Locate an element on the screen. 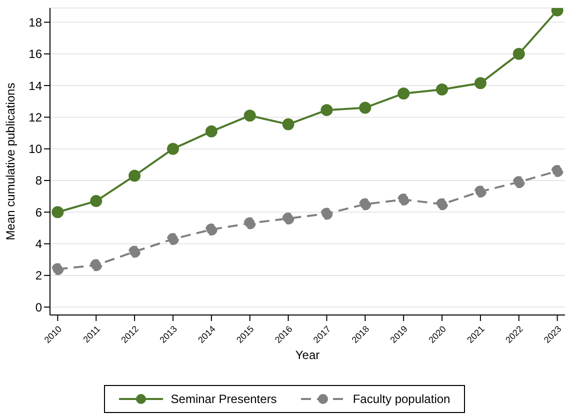  y-tick-label: 8 is located at coordinates (38, 181).